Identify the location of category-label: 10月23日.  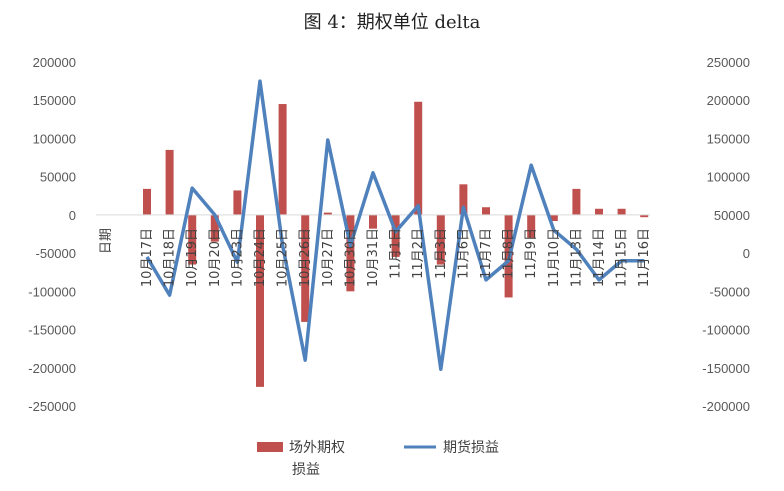
(237, 257).